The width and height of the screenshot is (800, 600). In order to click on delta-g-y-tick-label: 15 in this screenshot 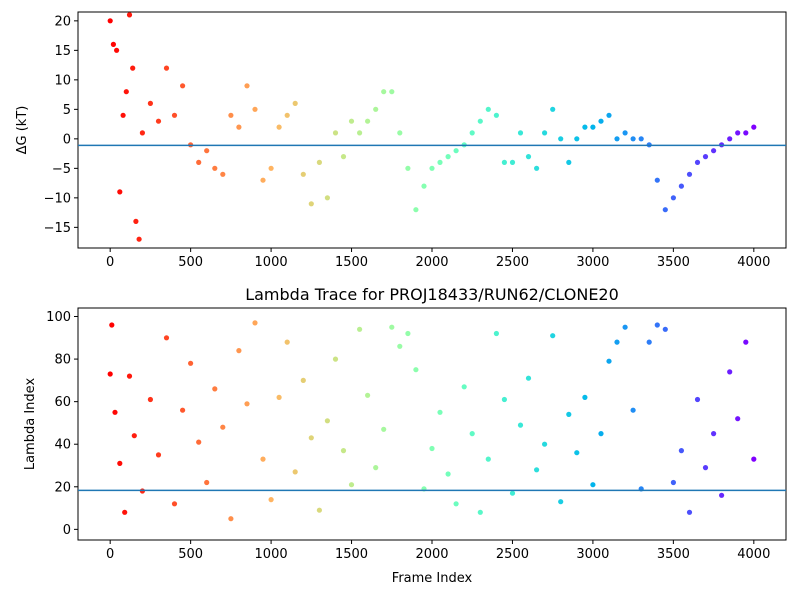, I will do `click(62, 51)`.